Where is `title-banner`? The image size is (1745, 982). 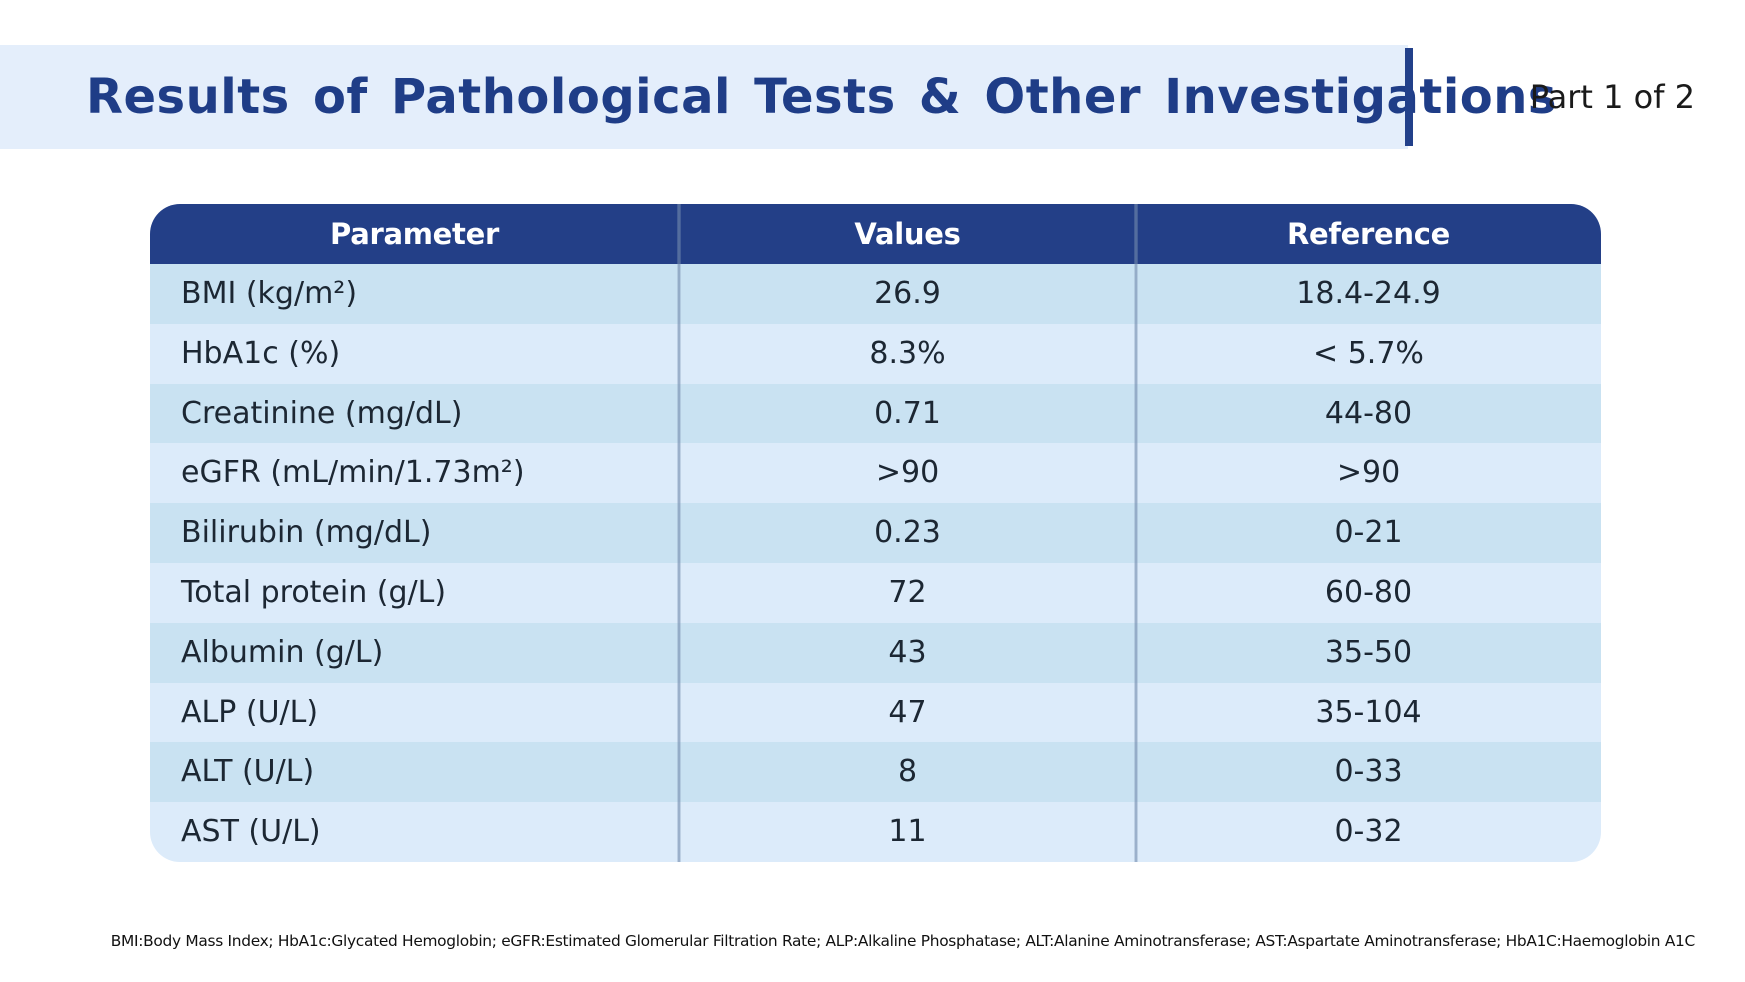 title-banner is located at coordinates (704, 97).